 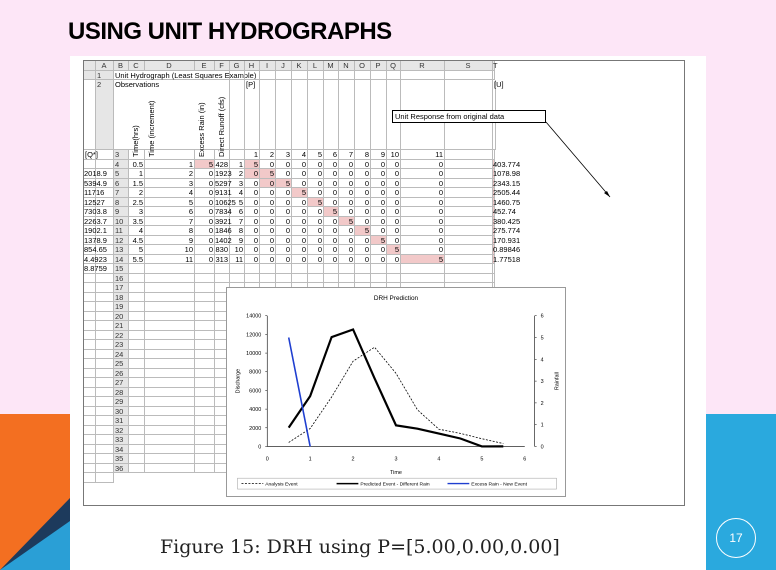 I want to click on row-number: 19, so click(x=121, y=307).